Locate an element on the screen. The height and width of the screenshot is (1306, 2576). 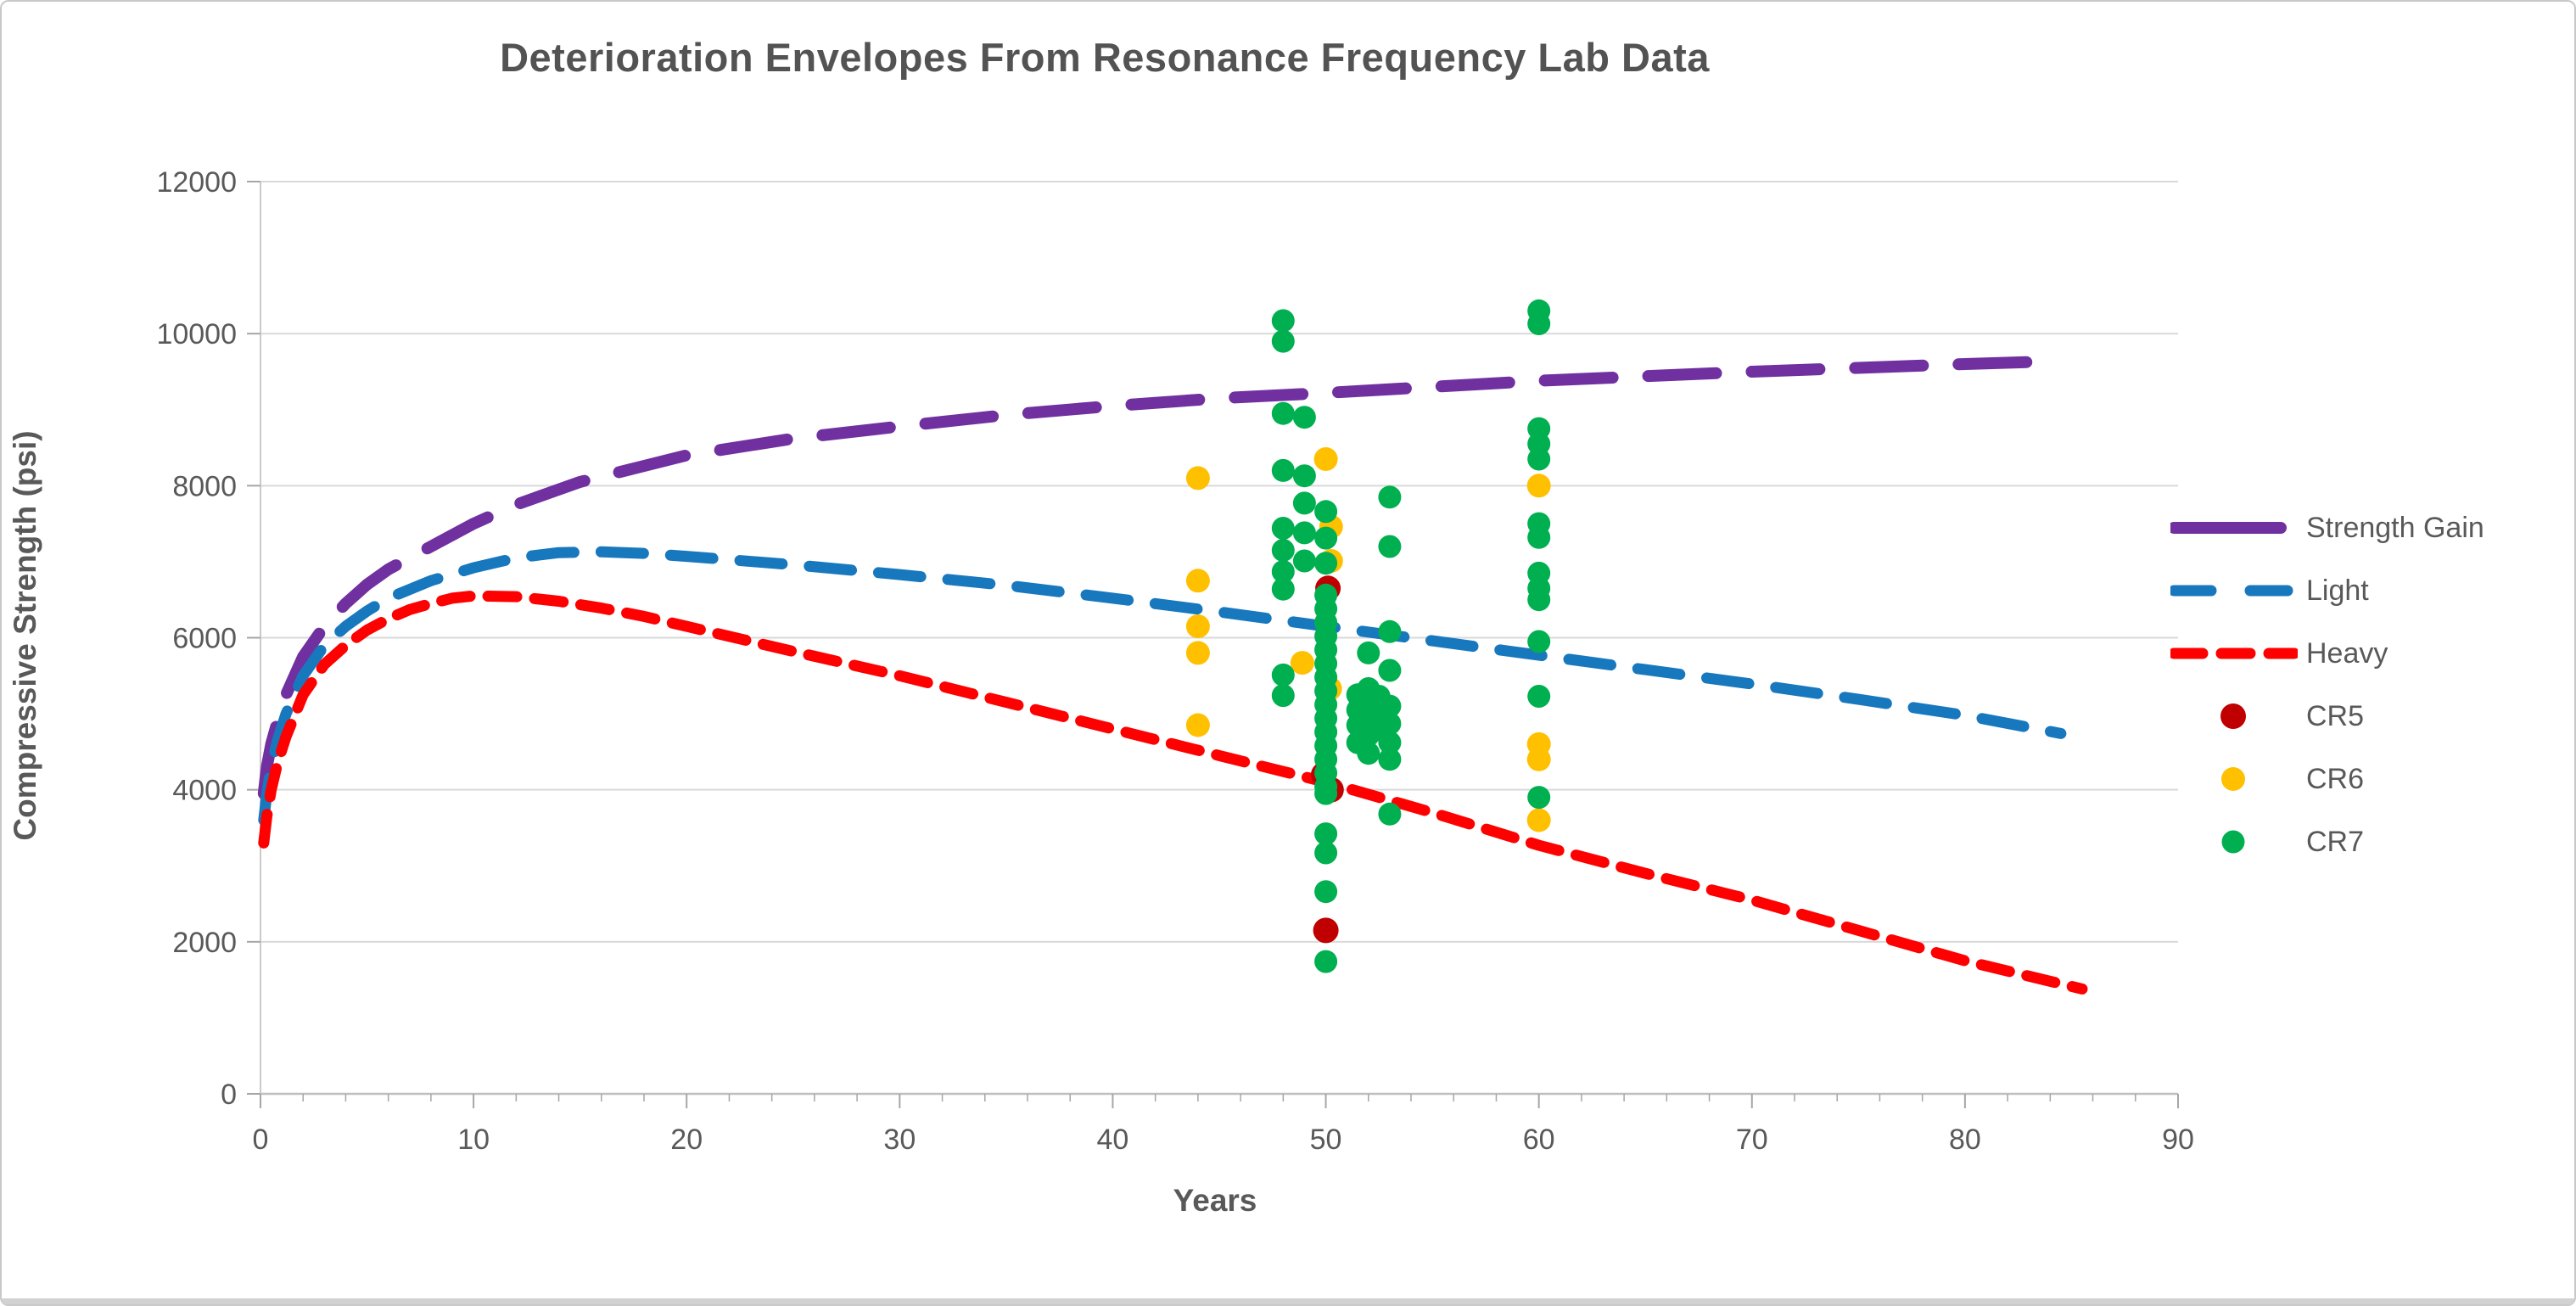
legend-line-sample-strength-gain is located at coordinates (2234, 528).